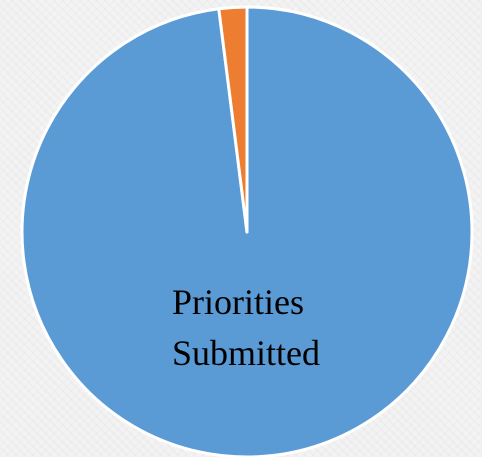 This screenshot has height=457, width=482. I want to click on slice-label-priorities-submitted: Priorities Submitted, so click(246, 327).